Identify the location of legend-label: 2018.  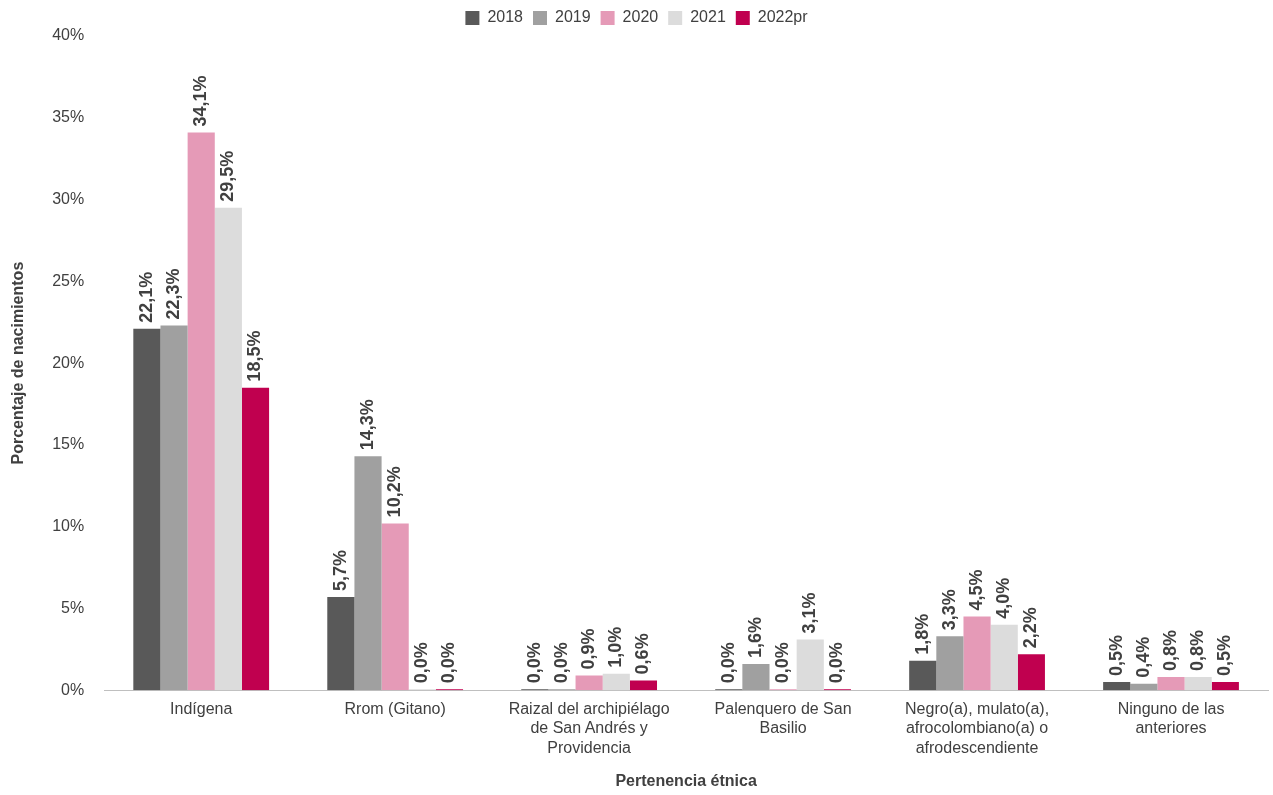
(505, 17).